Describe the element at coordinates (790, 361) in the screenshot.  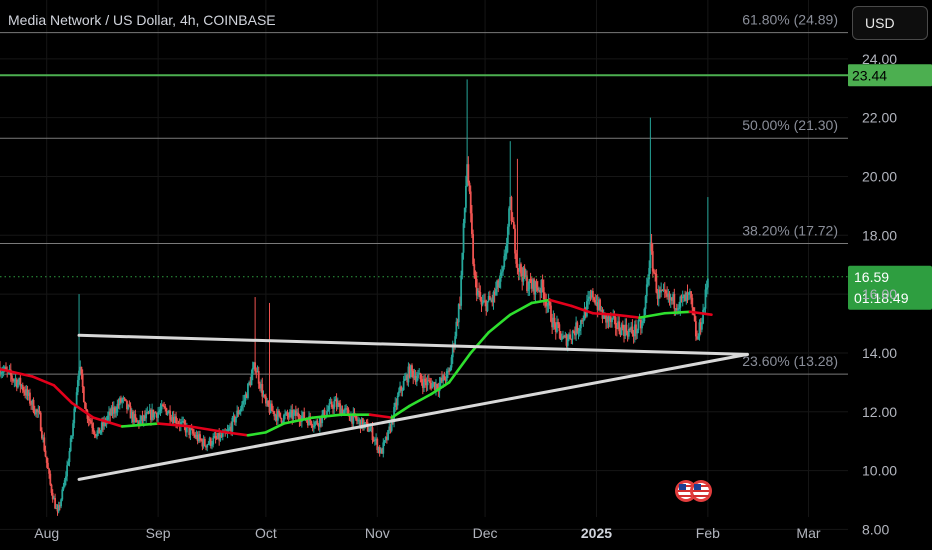
I see `fib-level-label: 23.60% (13.28)` at that location.